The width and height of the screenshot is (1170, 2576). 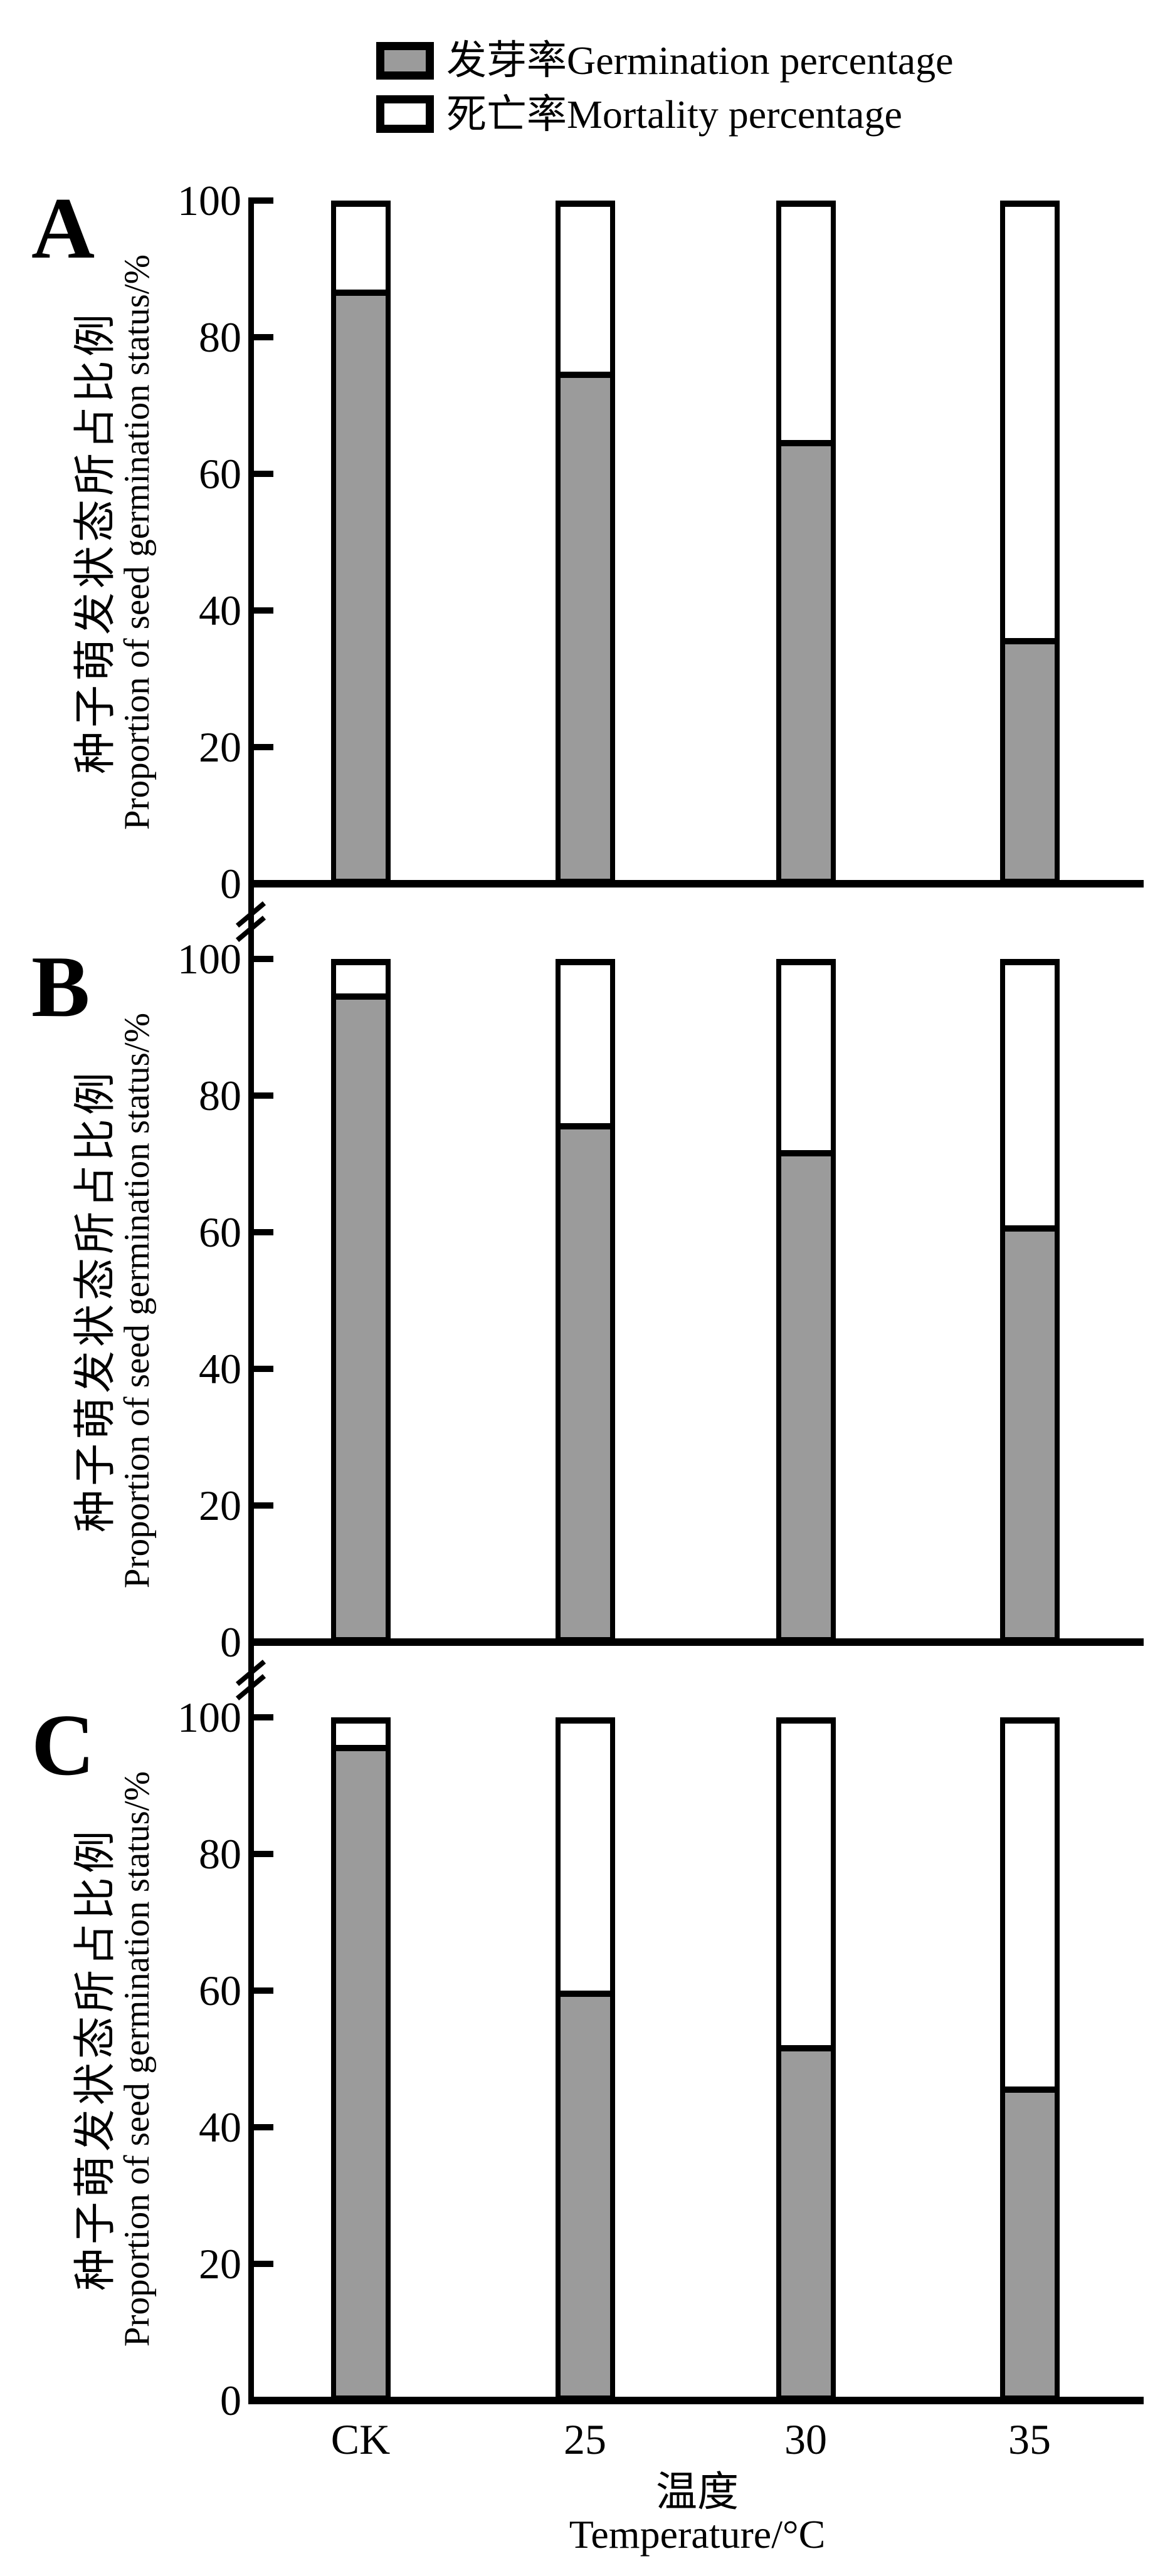 What do you see at coordinates (697, 2492) in the screenshot?
I see `x-axis-title-zh: 温度` at bounding box center [697, 2492].